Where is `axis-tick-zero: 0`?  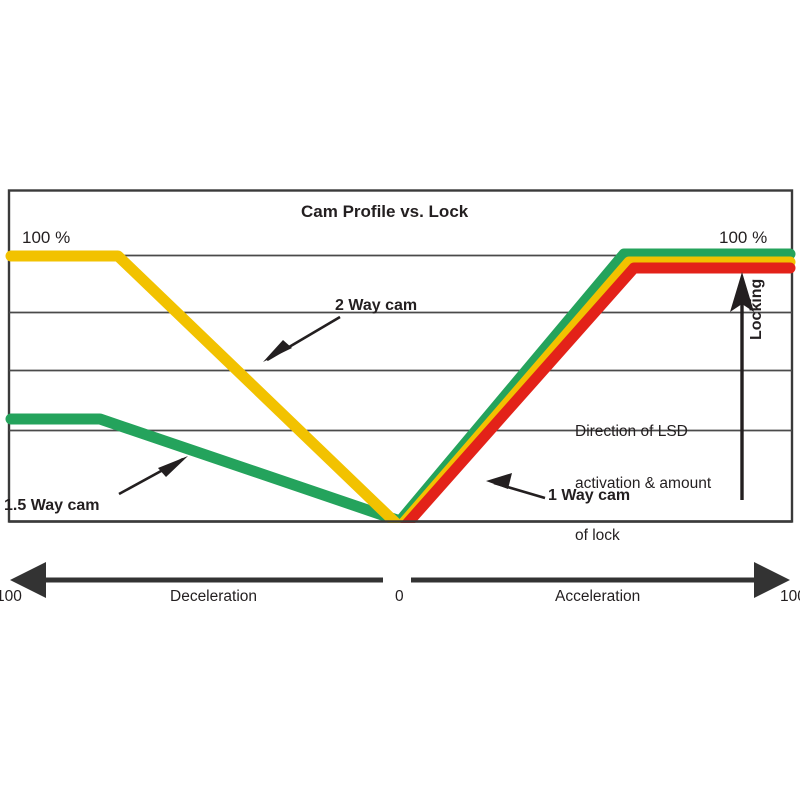 axis-tick-zero: 0 is located at coordinates (399, 596).